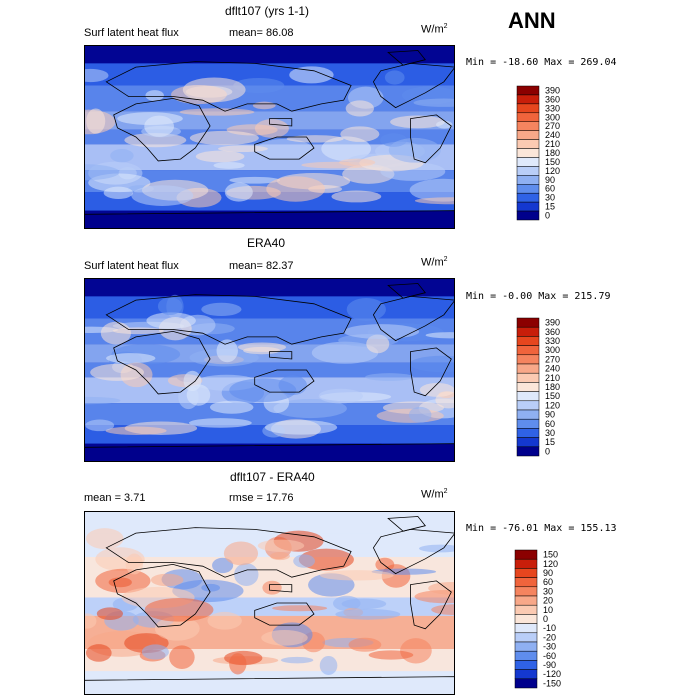  I want to click on panel3-rmse: rmse = 17.76, so click(261, 498).